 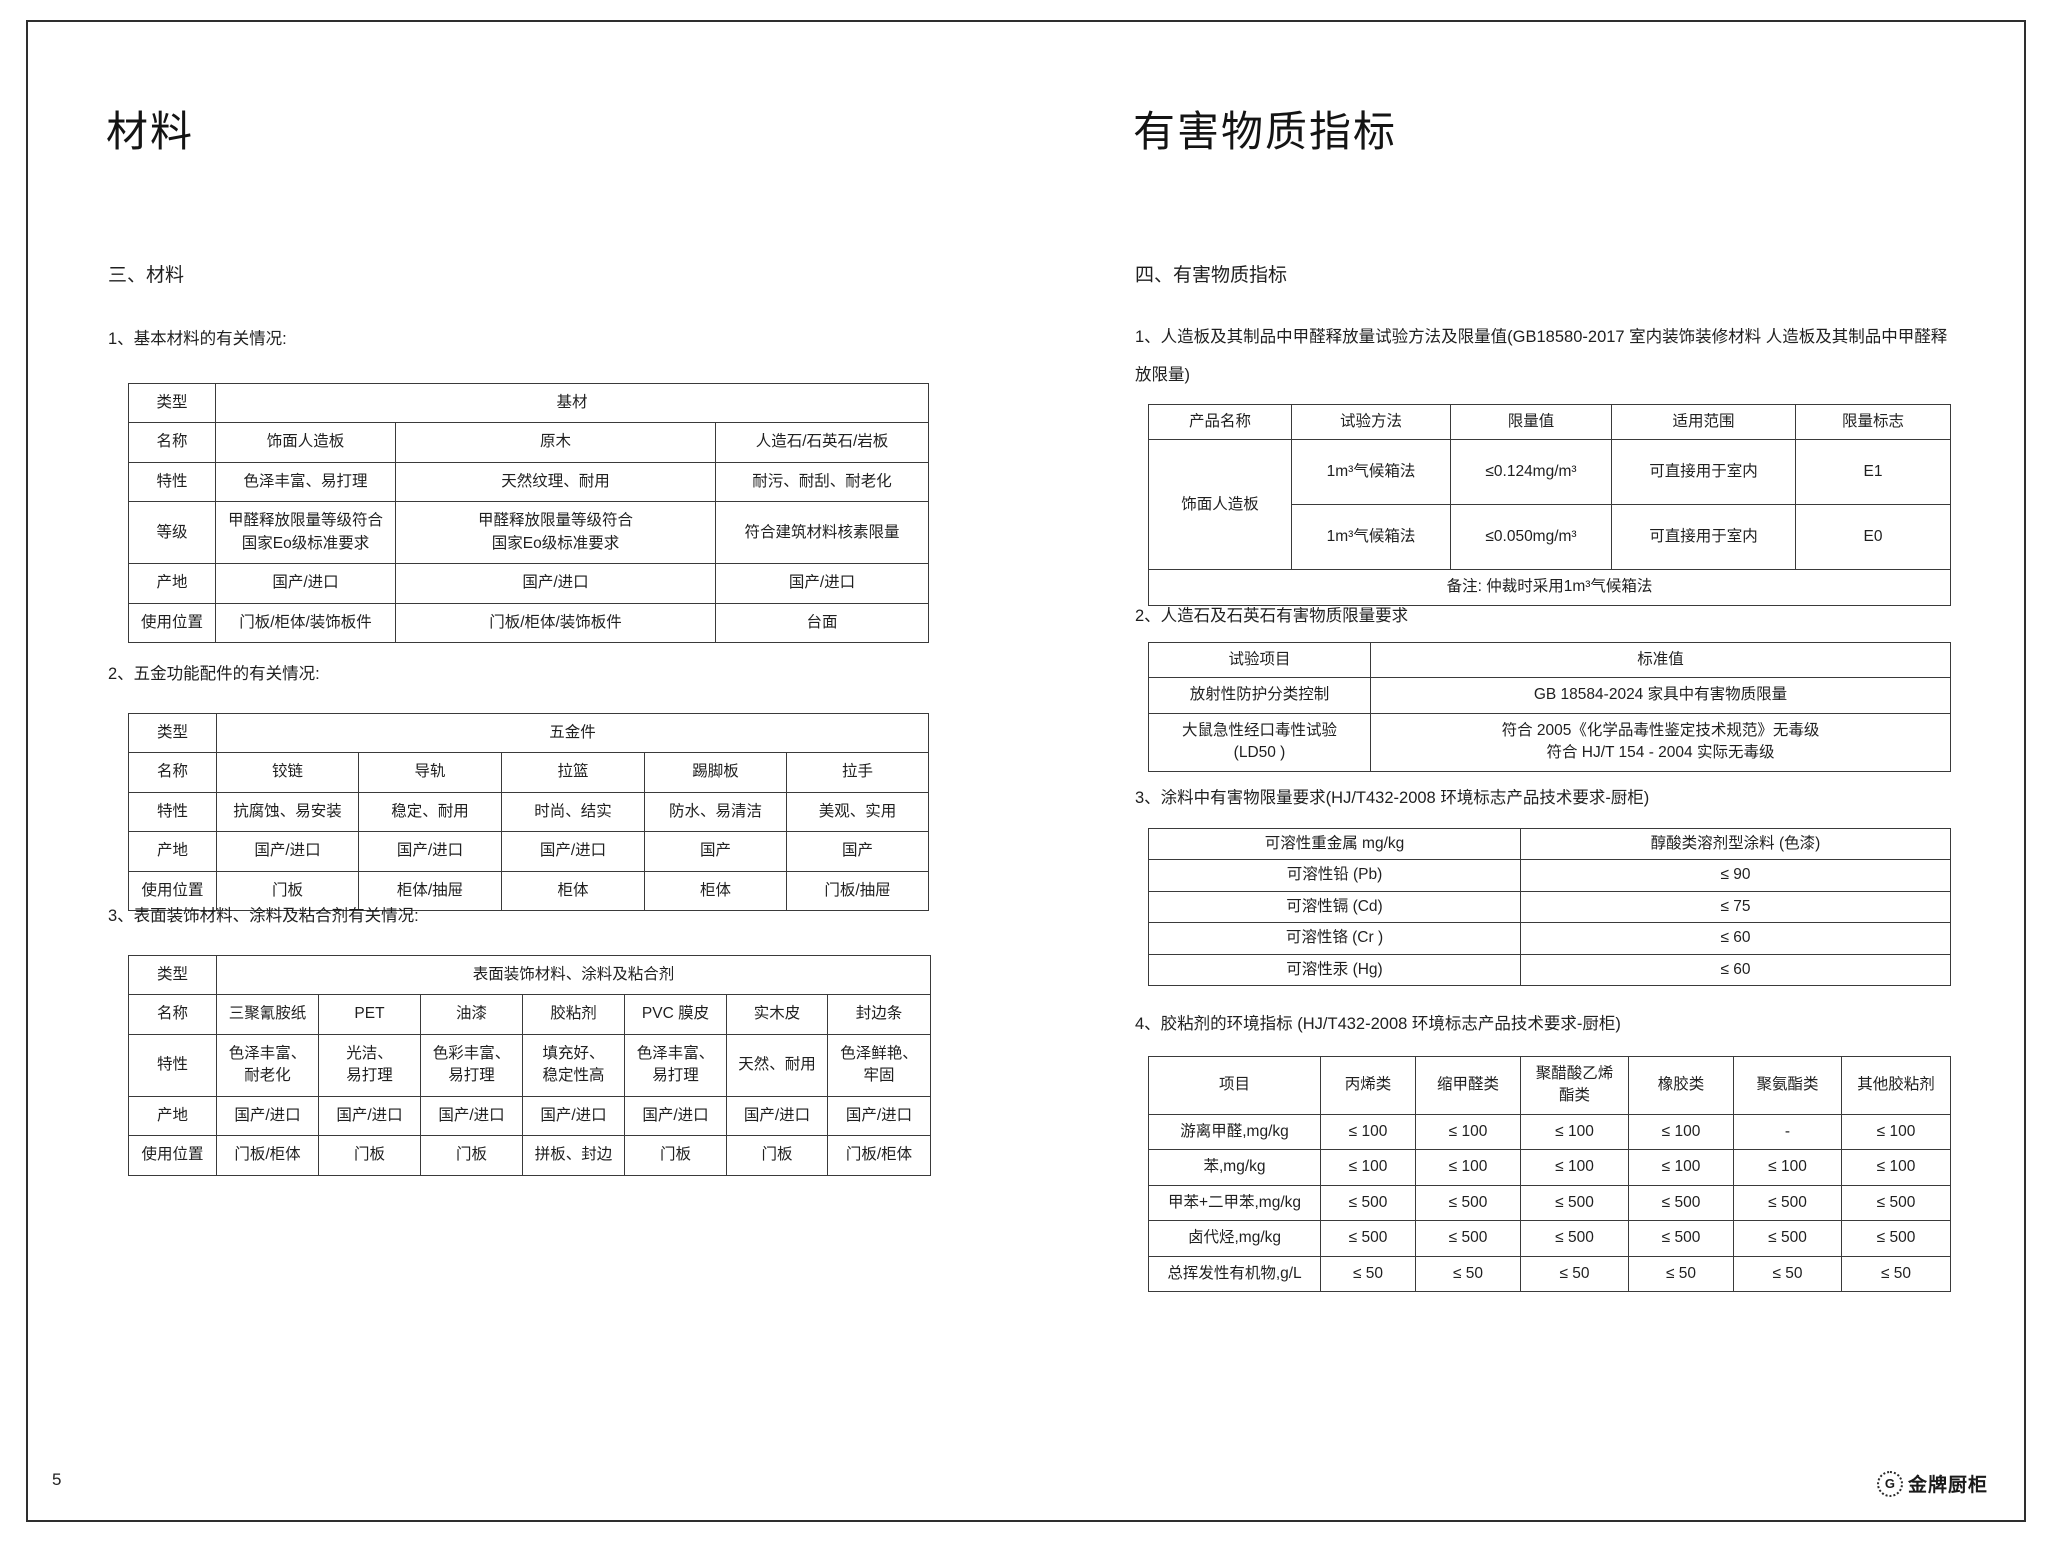 I want to click on table-cell: 门板/抽屉, so click(x=857, y=891).